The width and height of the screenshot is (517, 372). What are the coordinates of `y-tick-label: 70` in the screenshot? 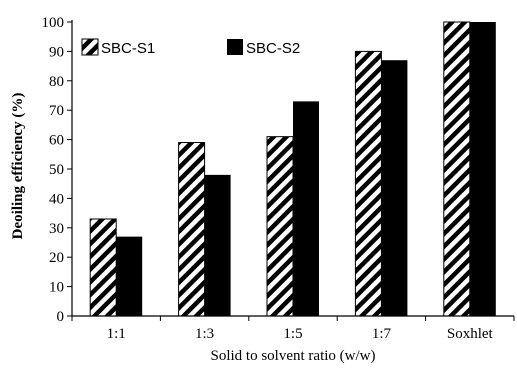 It's located at (56, 111).